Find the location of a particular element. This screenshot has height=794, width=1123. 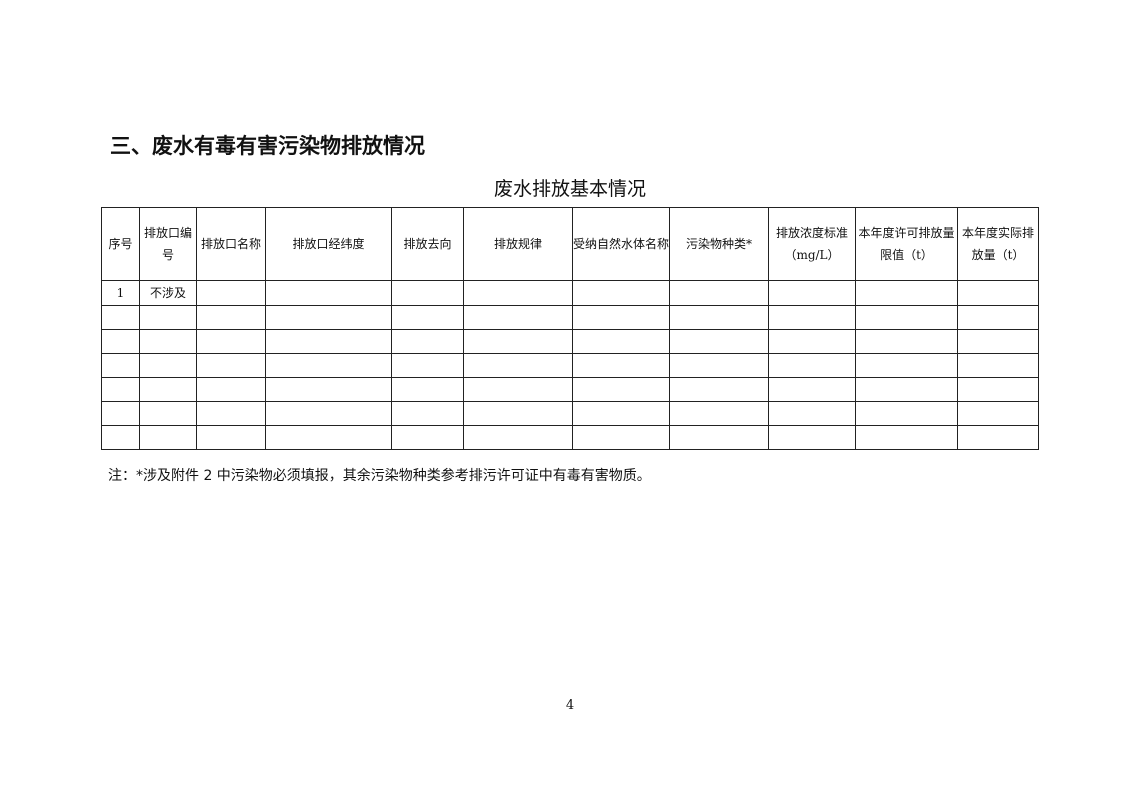

section-heading: 三、废水有毒有害污染物排放情况 is located at coordinates (267, 146).